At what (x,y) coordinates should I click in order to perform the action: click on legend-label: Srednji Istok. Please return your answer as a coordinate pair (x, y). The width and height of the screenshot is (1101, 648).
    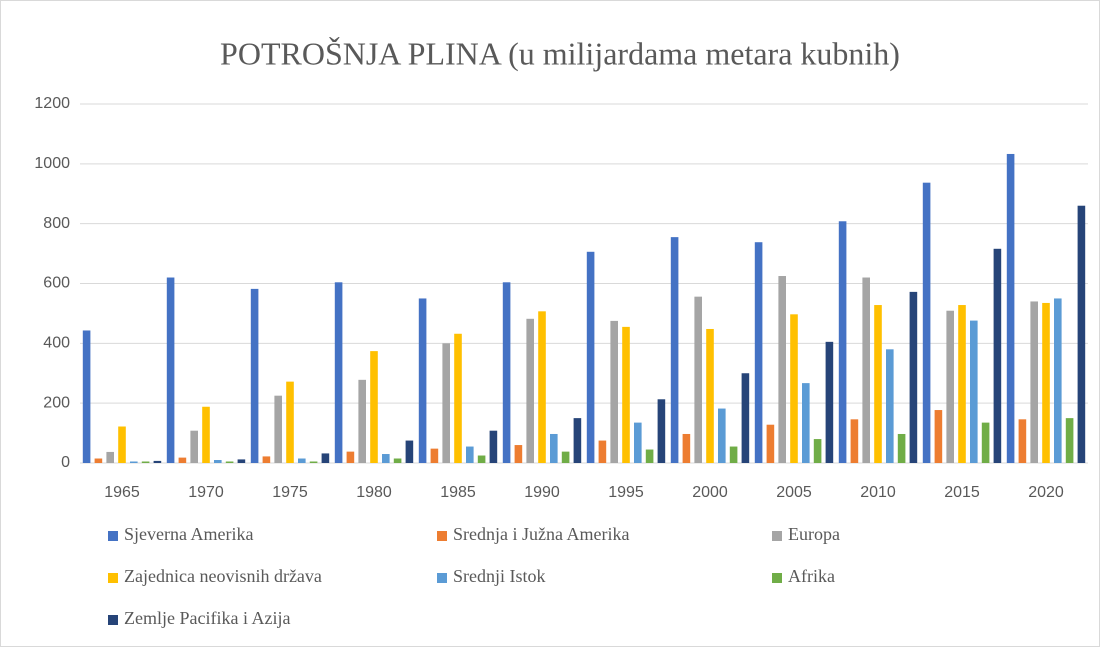
    Looking at the image, I should click on (499, 576).